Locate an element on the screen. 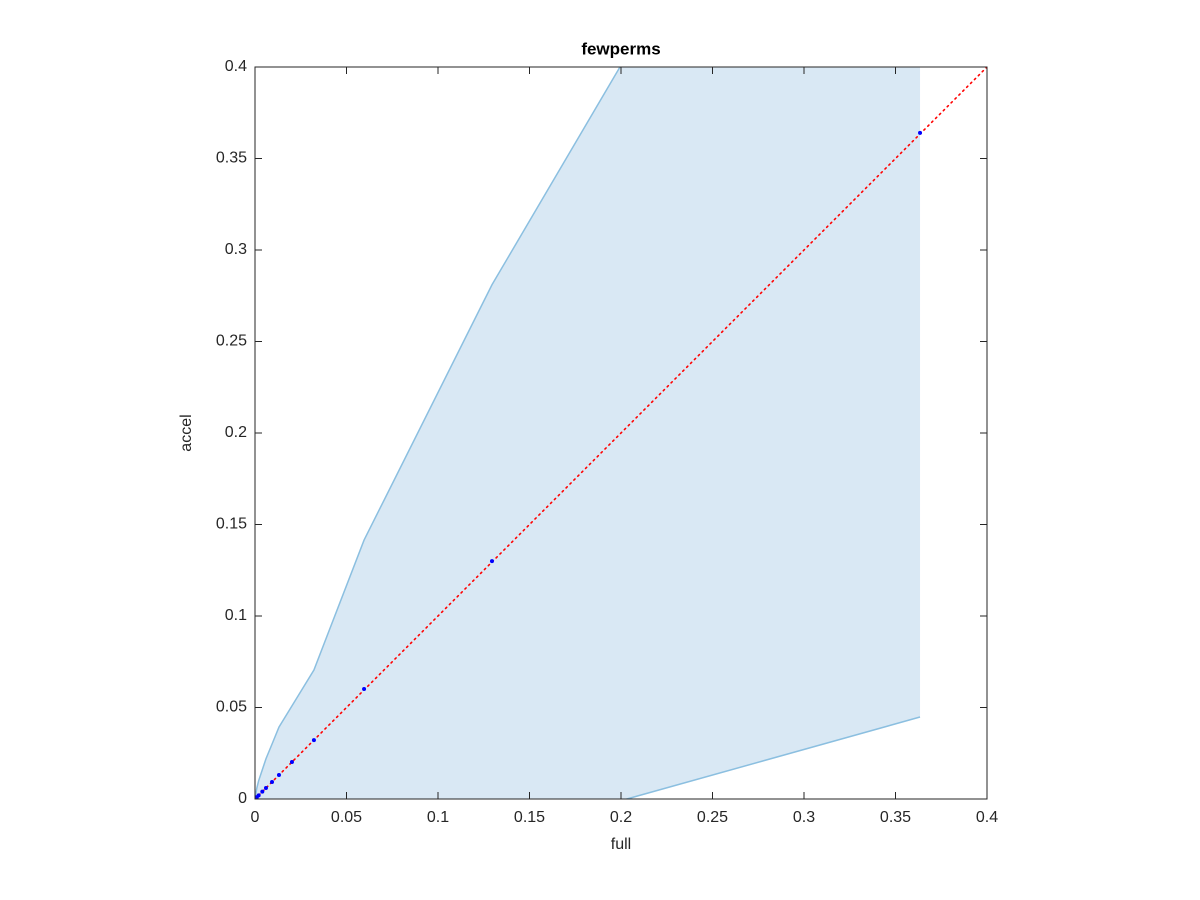 The width and height of the screenshot is (1200, 900). x-tick-label: 0.35 is located at coordinates (895, 817).